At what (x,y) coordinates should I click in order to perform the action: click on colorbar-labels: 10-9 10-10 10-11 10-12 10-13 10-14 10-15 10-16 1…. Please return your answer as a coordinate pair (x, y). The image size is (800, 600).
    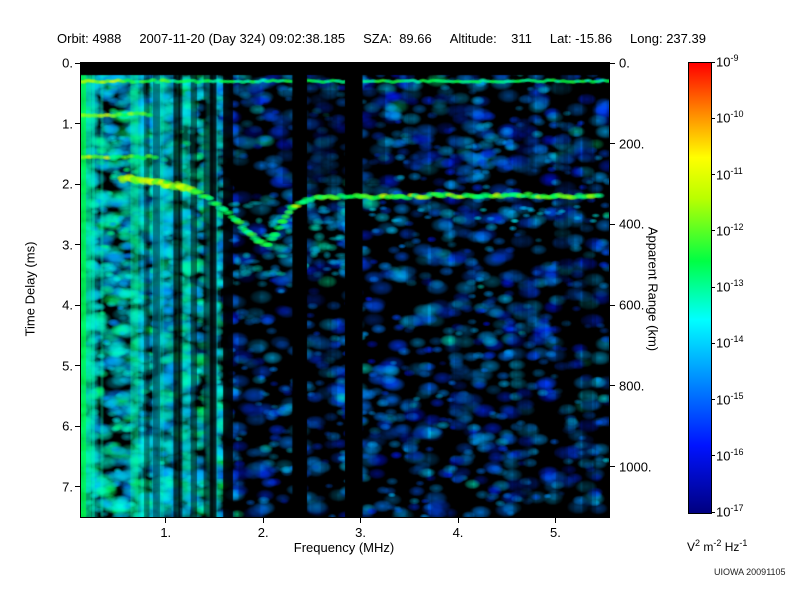
    Looking at the image, I should click on (745, 287).